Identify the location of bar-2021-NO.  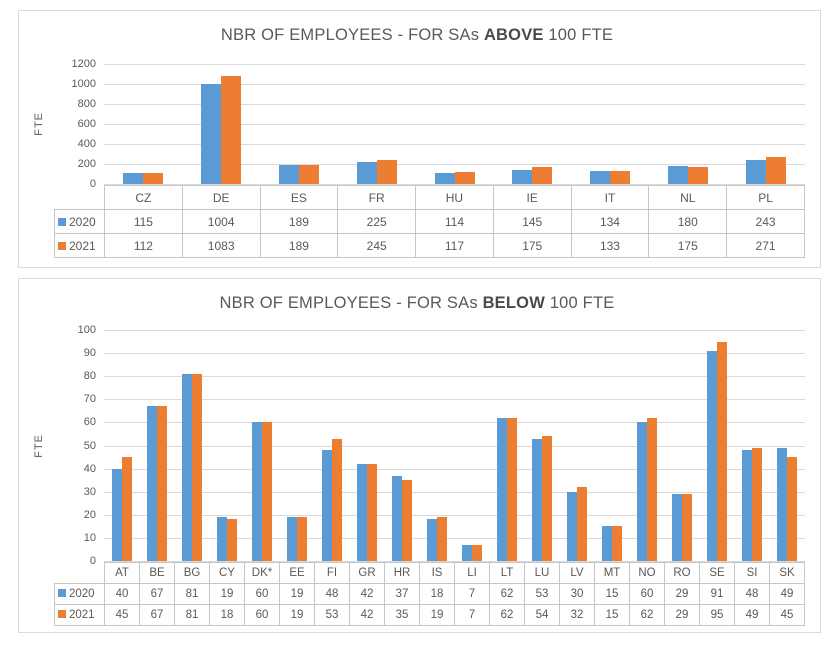
(652, 489).